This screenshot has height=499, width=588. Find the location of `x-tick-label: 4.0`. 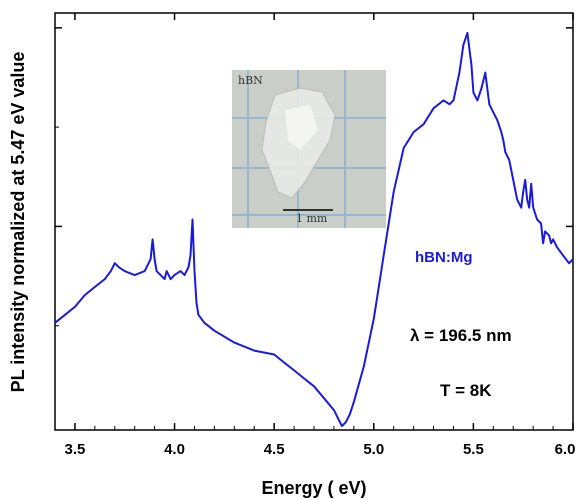

x-tick-label: 4.0 is located at coordinates (174, 449).